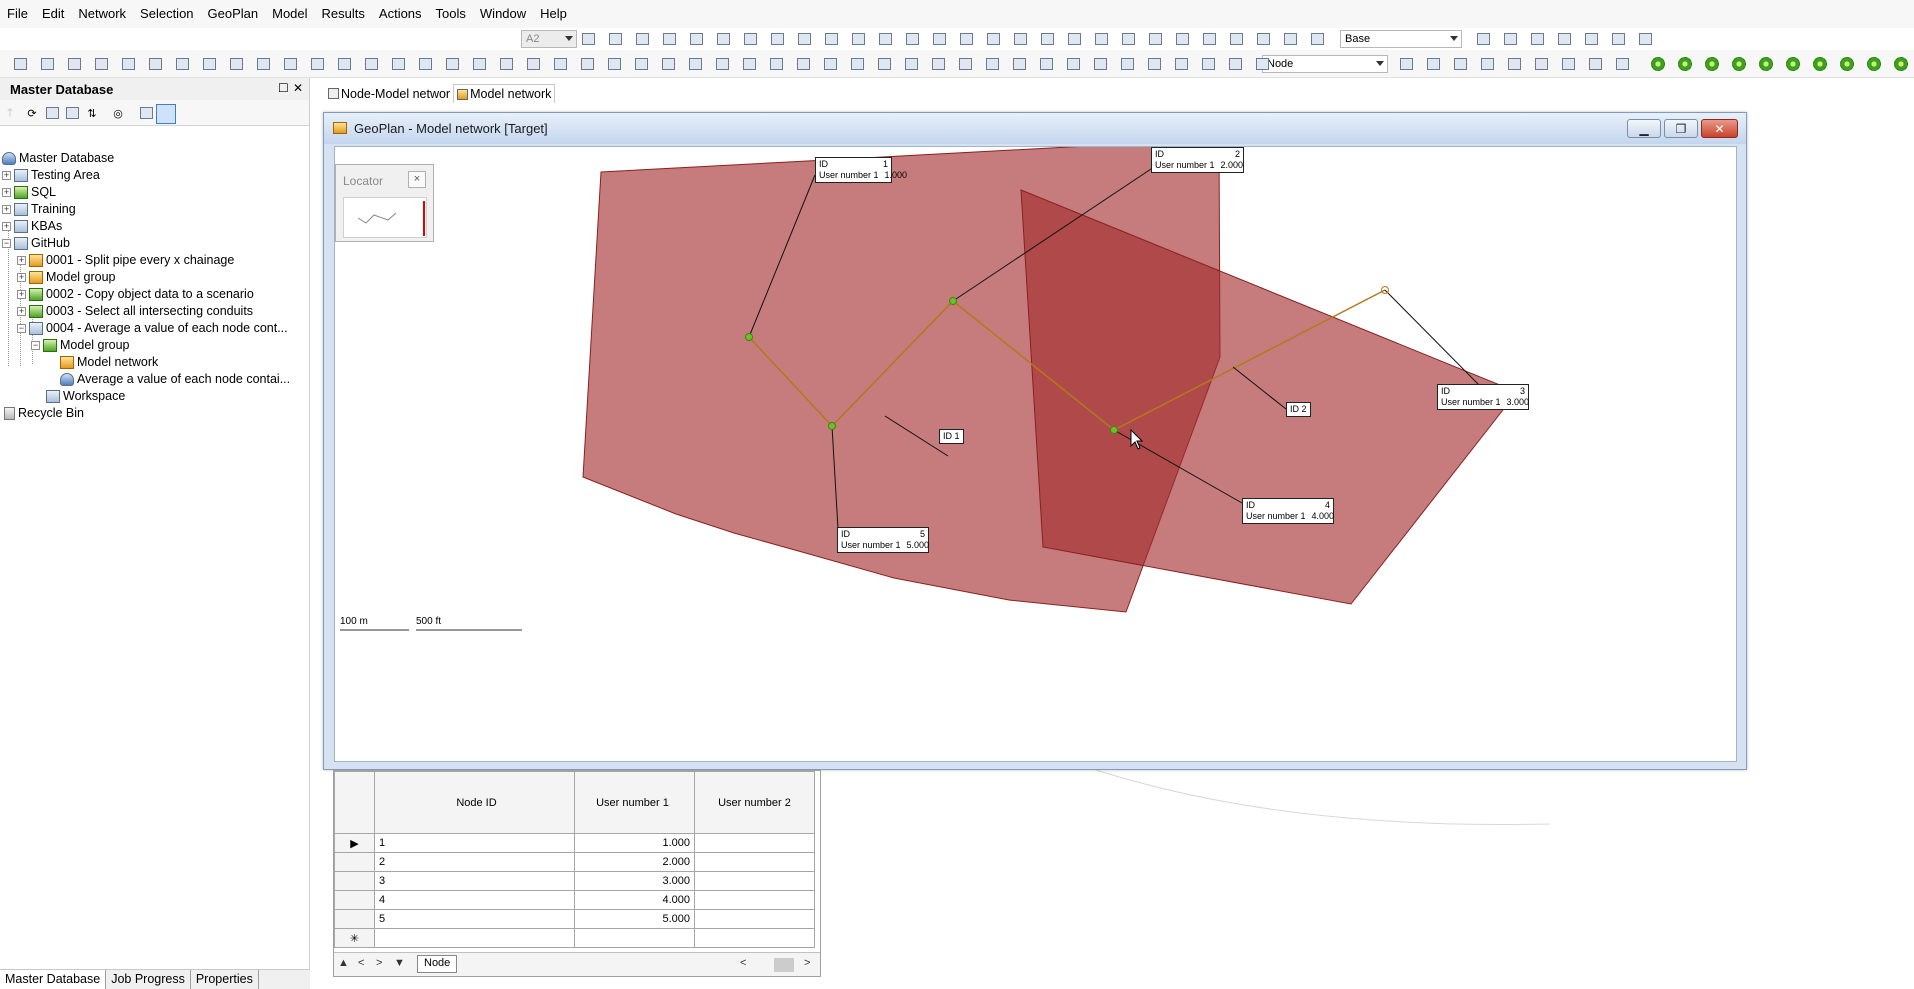 The image size is (1914, 989). What do you see at coordinates (85, 396) in the screenshot?
I see `tree-item-workspace: Workspace` at bounding box center [85, 396].